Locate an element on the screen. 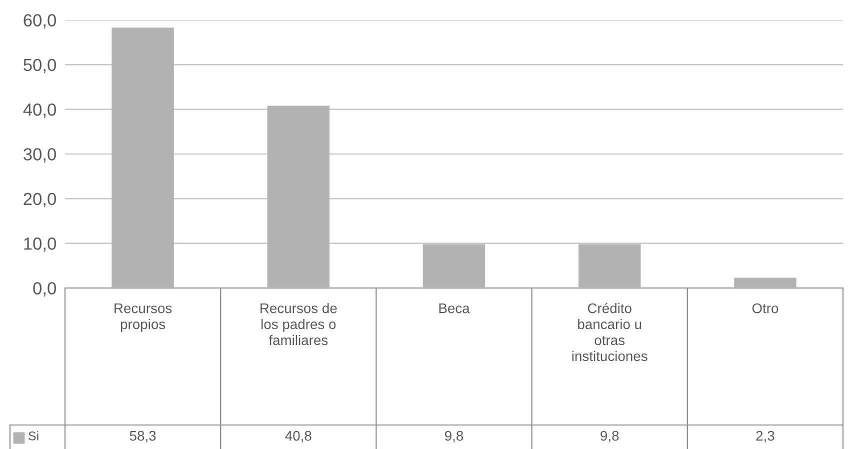 Image resolution: width=866 pixels, height=449 pixels. x-tick-label: Recursos de los padres o familiares is located at coordinates (298, 324).